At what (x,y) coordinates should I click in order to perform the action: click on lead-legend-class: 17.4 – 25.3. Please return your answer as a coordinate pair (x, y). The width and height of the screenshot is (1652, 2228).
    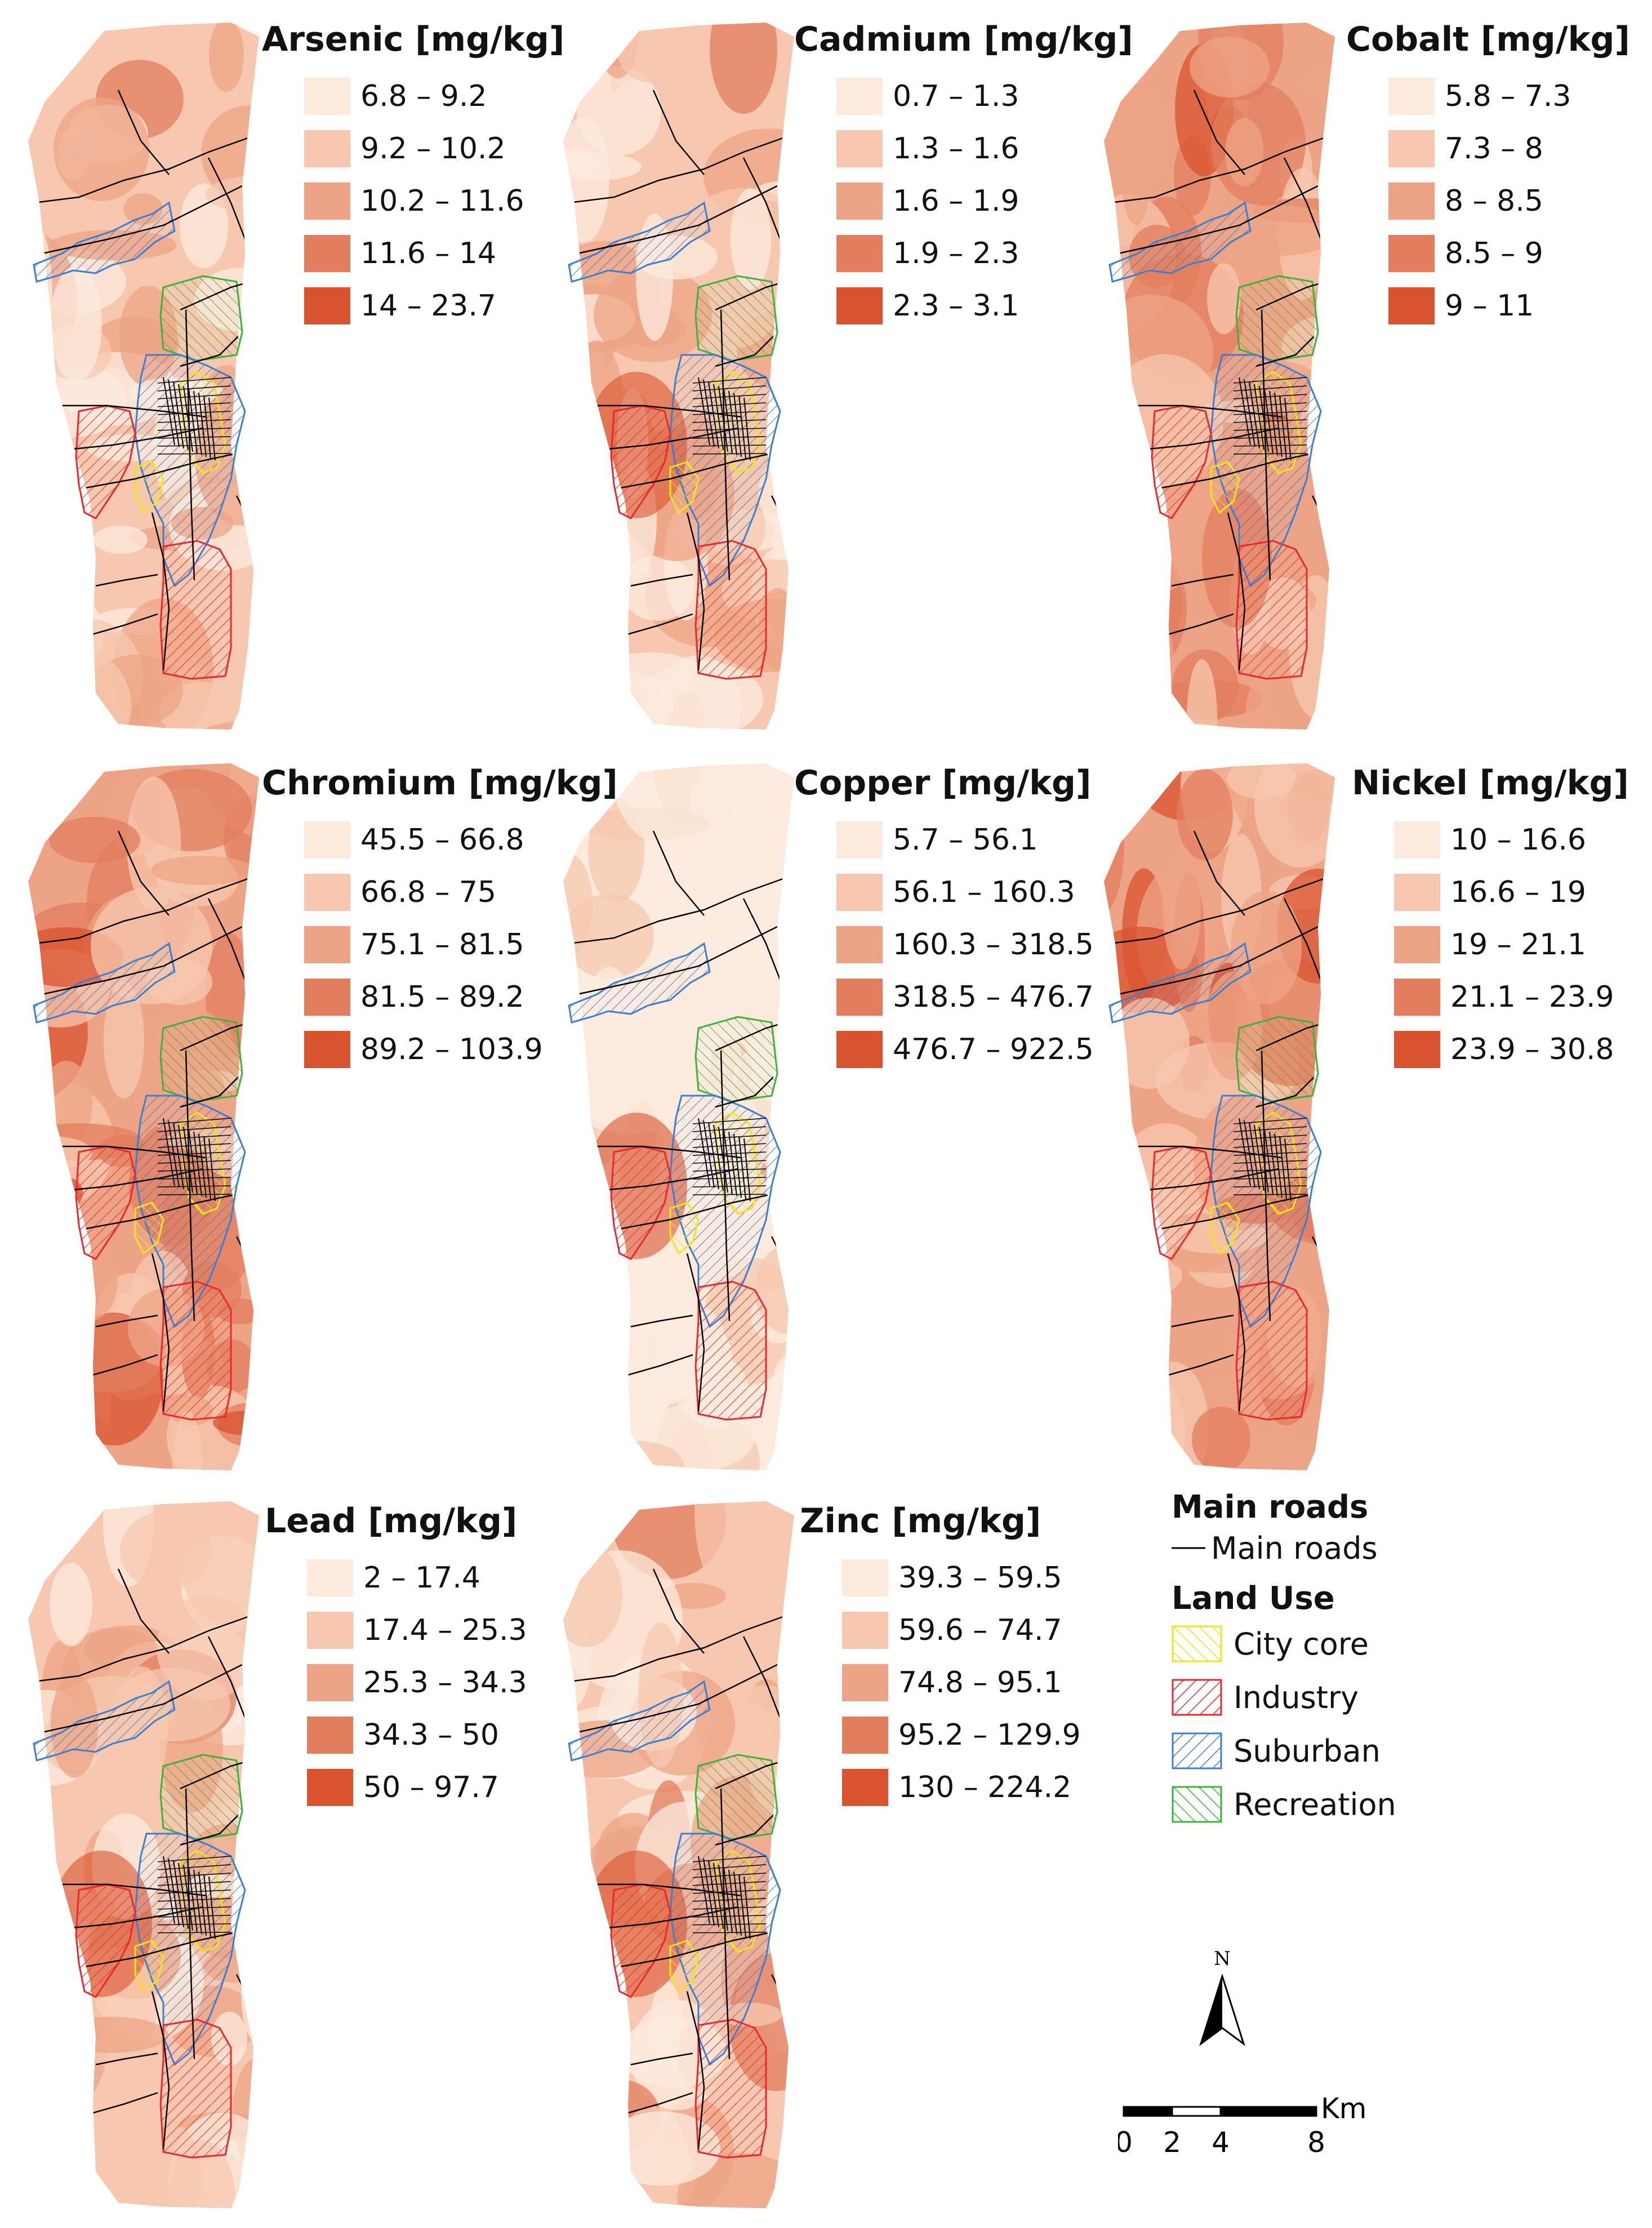
    Looking at the image, I should click on (417, 1630).